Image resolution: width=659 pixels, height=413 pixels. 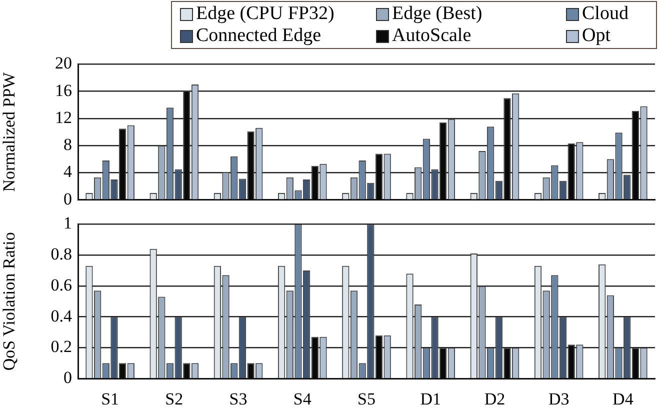 What do you see at coordinates (596, 36) in the screenshot?
I see `legend-label: Opt` at bounding box center [596, 36].